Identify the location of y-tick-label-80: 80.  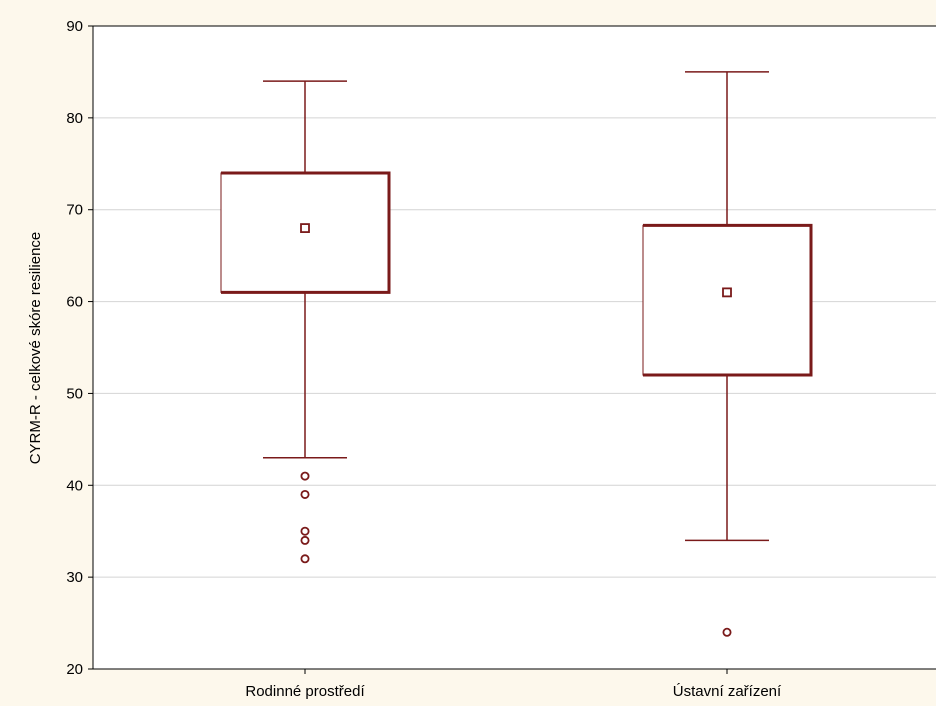
(74, 118).